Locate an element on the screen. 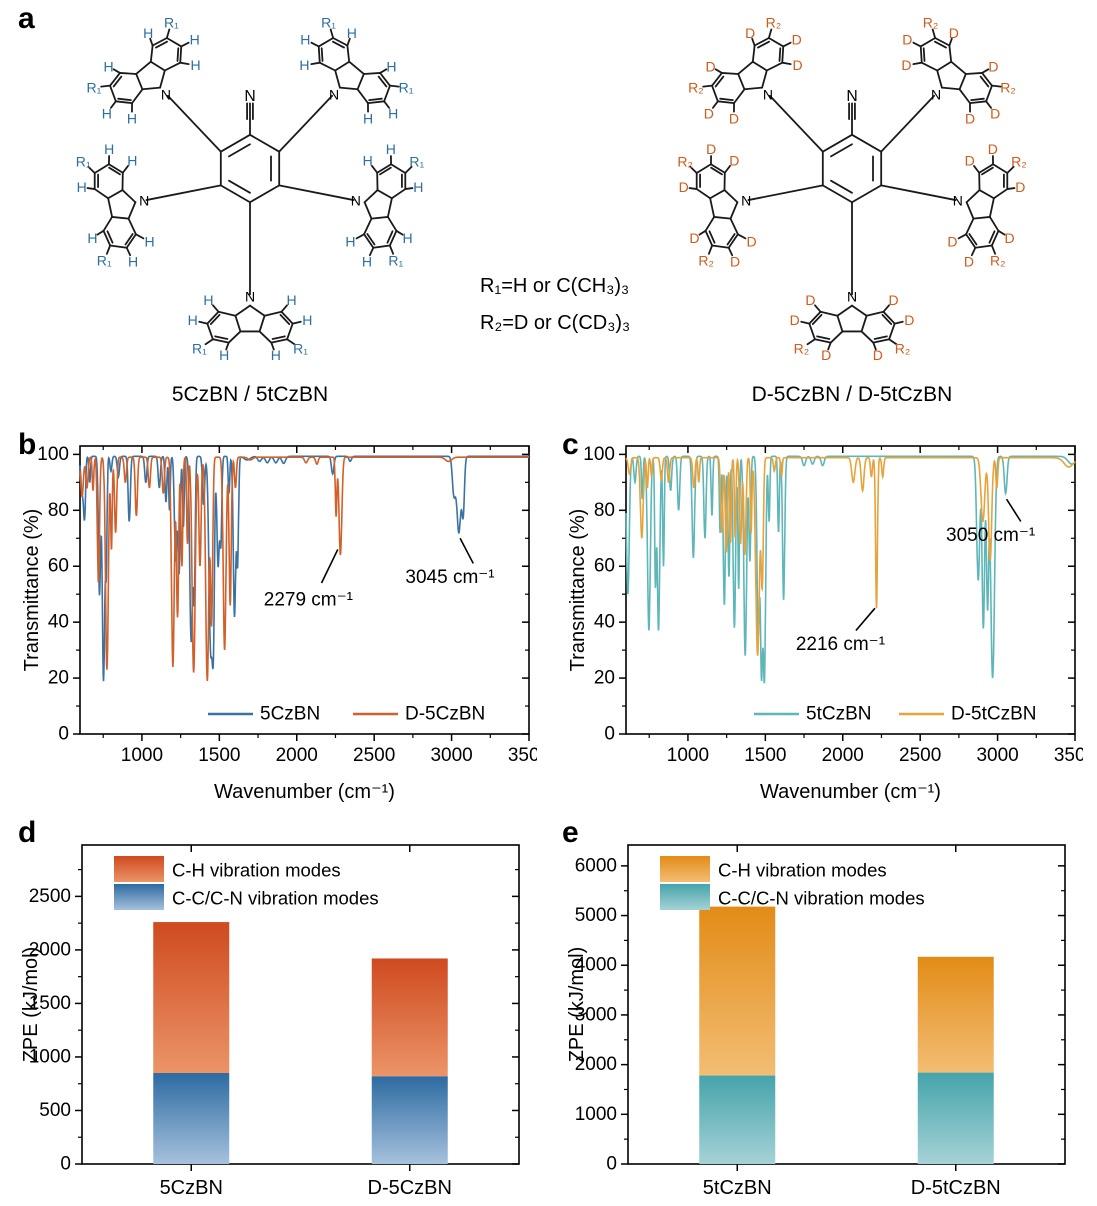 Image resolution: width=1097 pixels, height=1206 pixels. svg-text: 6000 is located at coordinates (596, 865).